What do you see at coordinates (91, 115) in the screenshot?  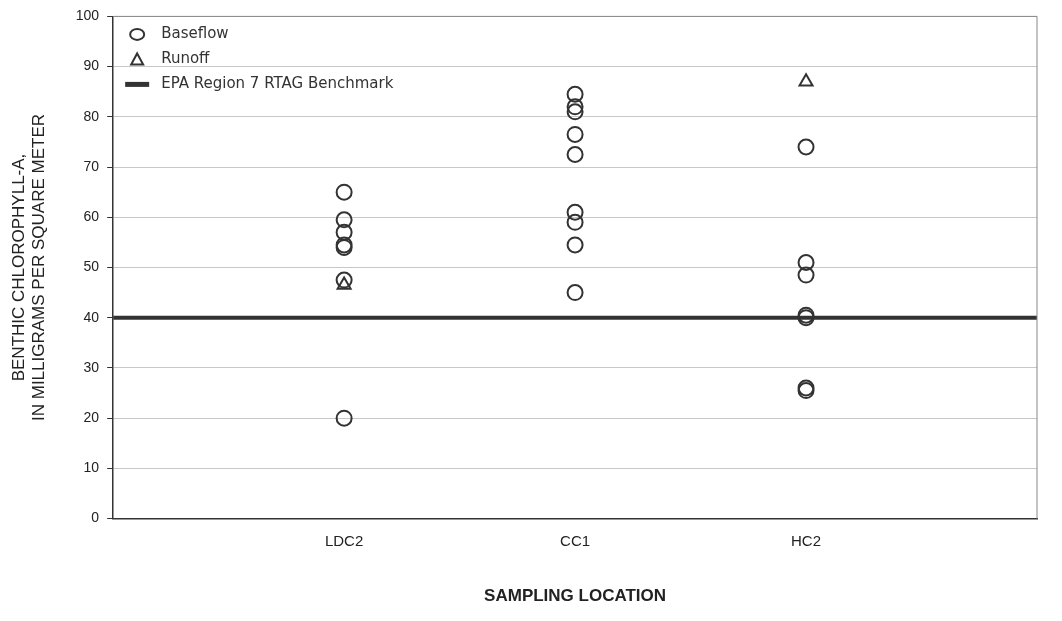 I see `y-tick-label: 80` at bounding box center [91, 115].